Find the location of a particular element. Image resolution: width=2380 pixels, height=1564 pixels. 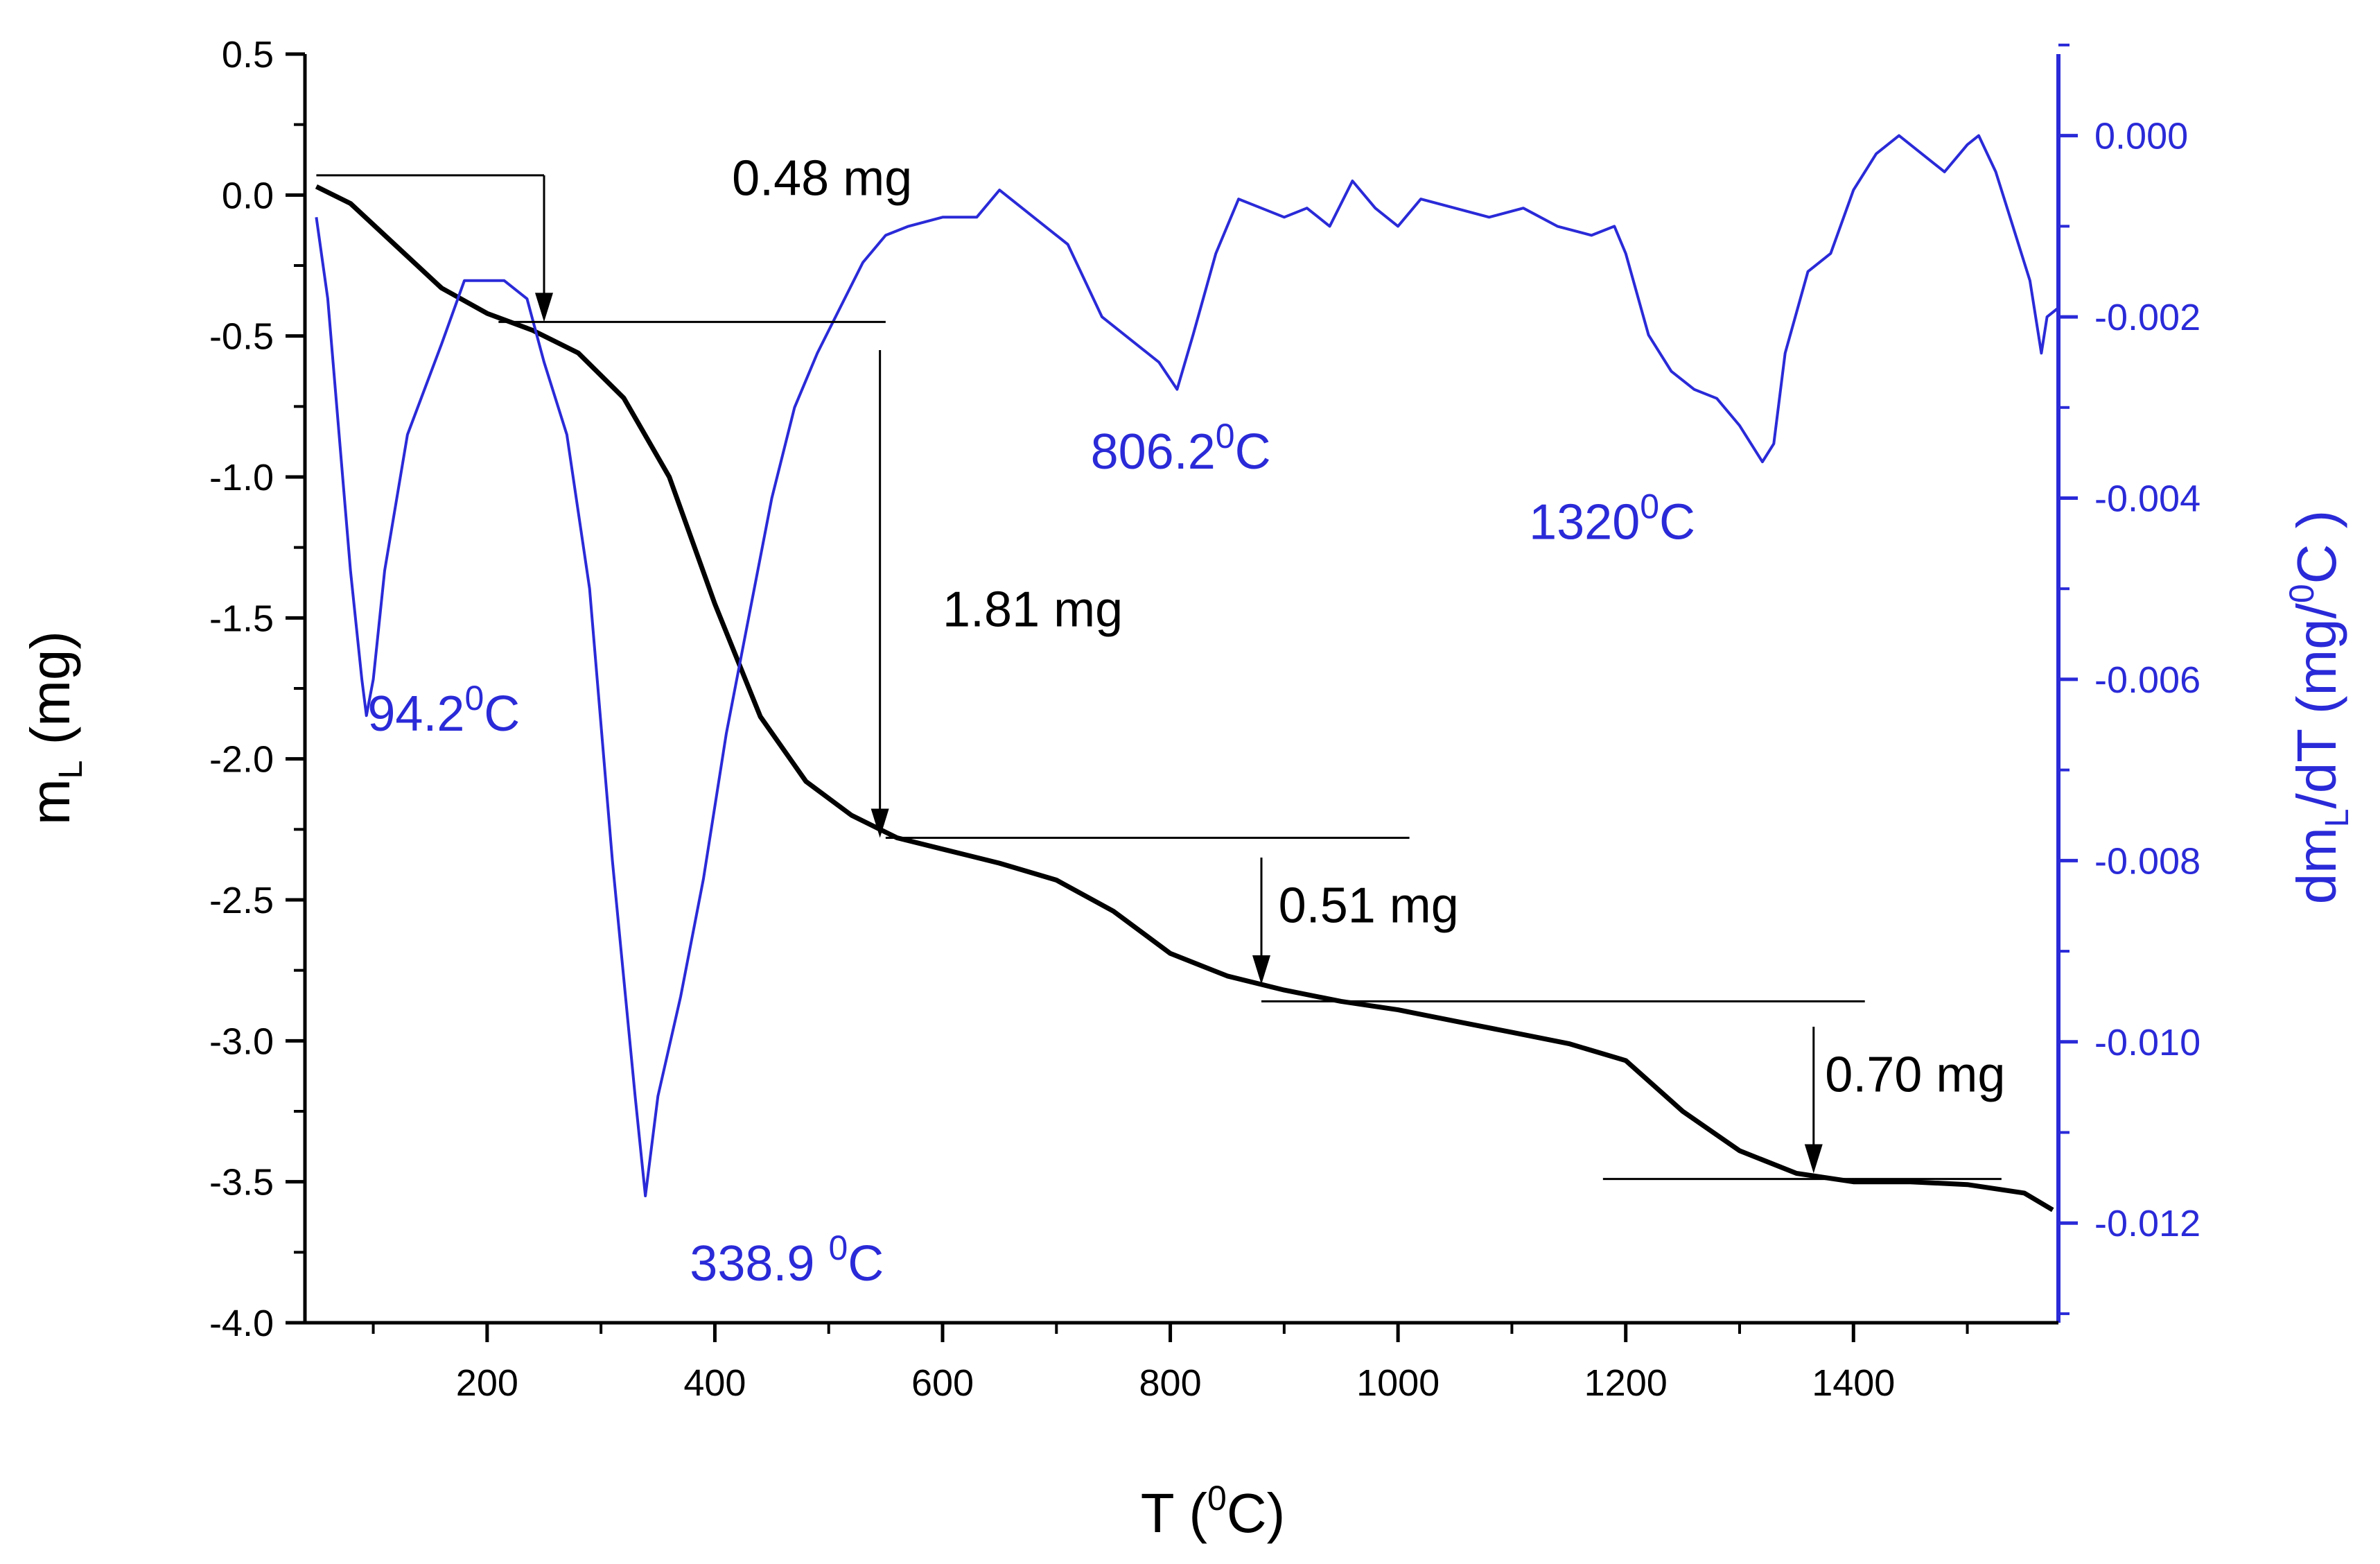

left-y-tick-label: -3.0 is located at coordinates (241, 1041).